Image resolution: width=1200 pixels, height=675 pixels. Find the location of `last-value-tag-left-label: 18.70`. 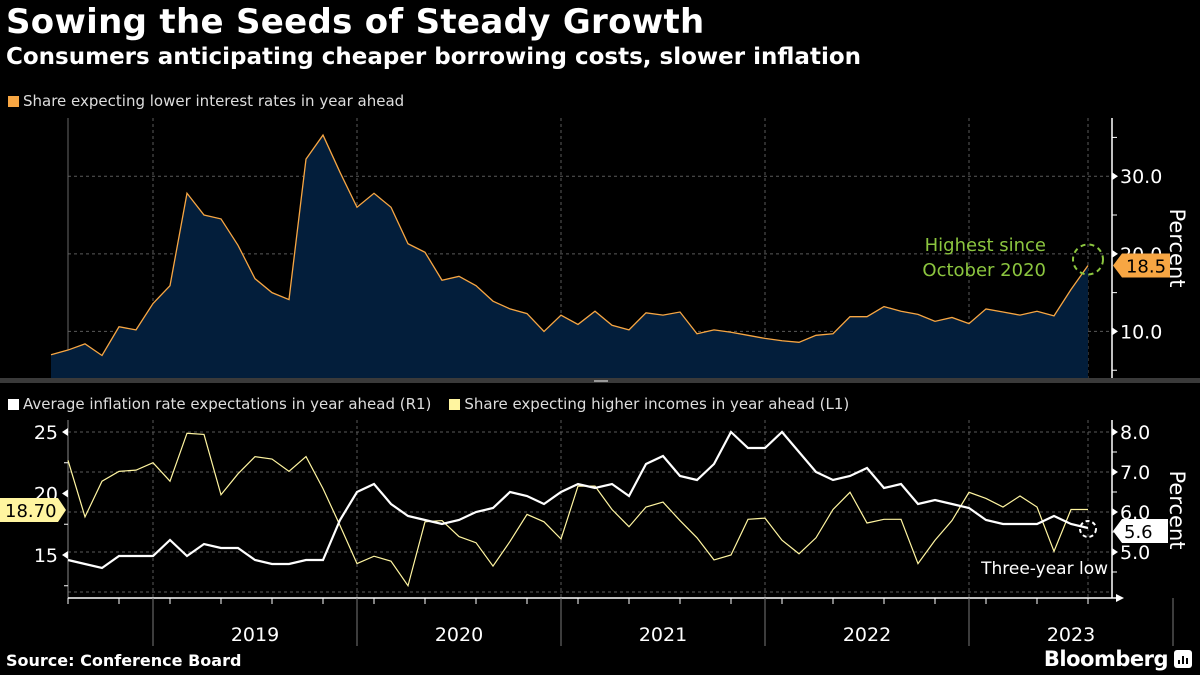

last-value-tag-left-label: 18.70 is located at coordinates (31, 511).